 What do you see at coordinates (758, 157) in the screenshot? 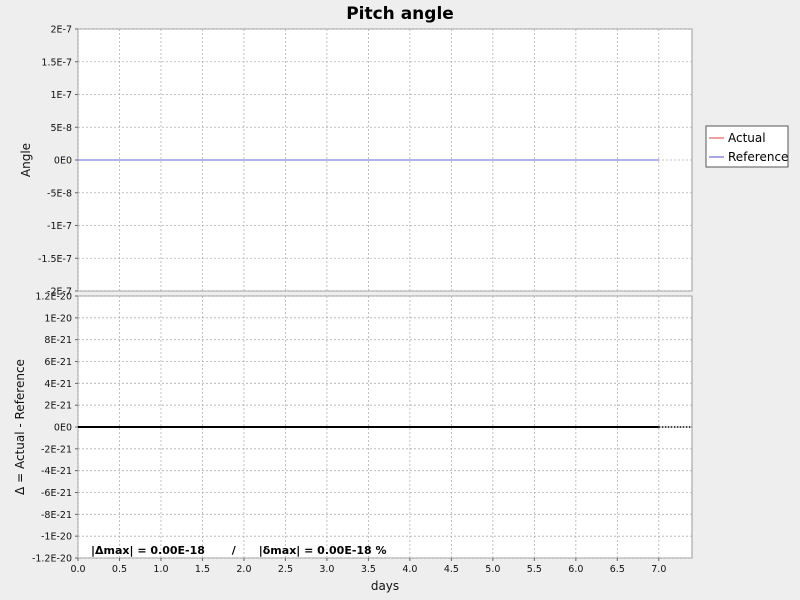
I see `legend-label-reference: Reference` at bounding box center [758, 157].